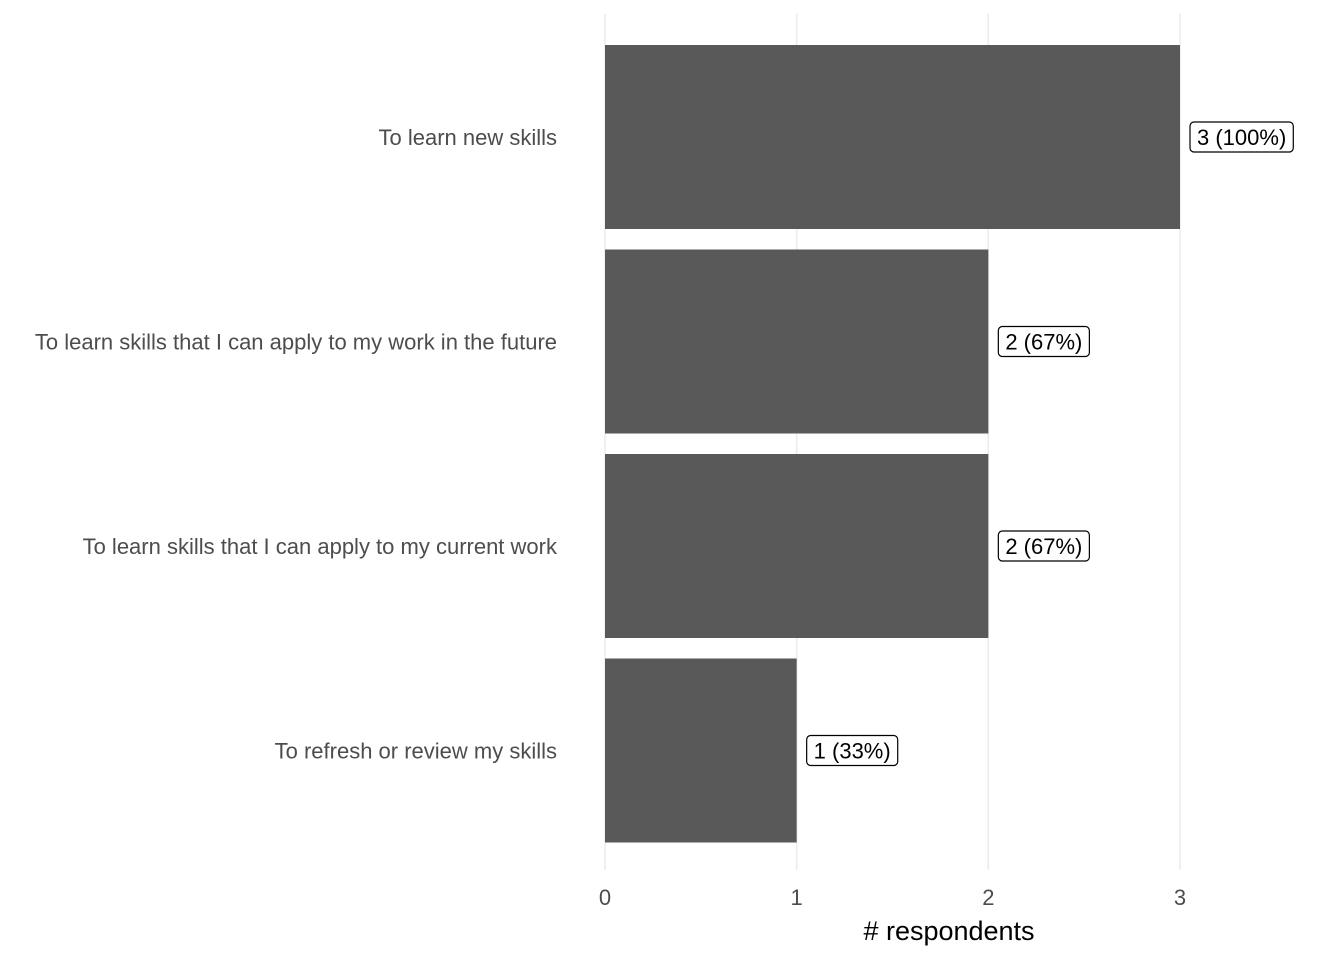  I want to click on x-tick-label: 3, so click(1180, 897).